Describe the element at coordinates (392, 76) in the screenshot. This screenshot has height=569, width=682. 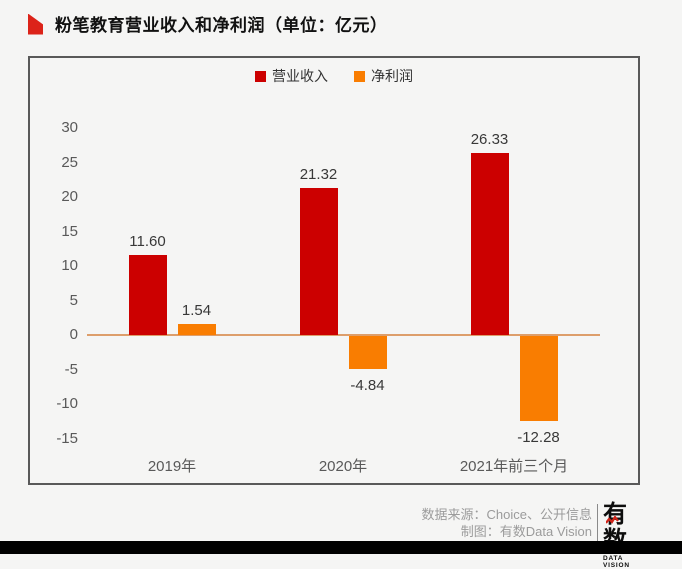
I see `legend-label: 净利润` at that location.